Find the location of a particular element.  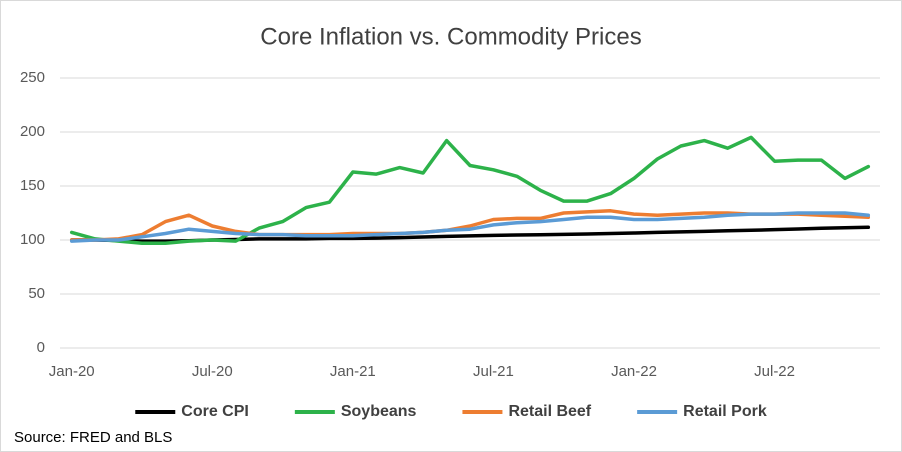

x-tick-label: Jul-20 is located at coordinates (212, 371).